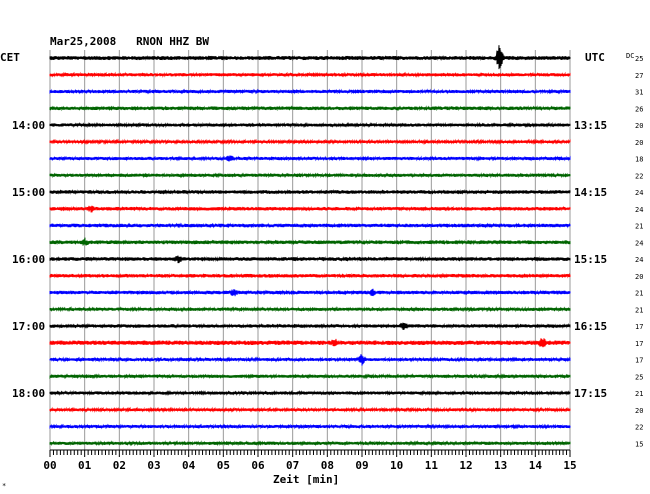 The image size is (650, 494). What do you see at coordinates (465, 465) in the screenshot?
I see `x-tick-label: 12` at bounding box center [465, 465].